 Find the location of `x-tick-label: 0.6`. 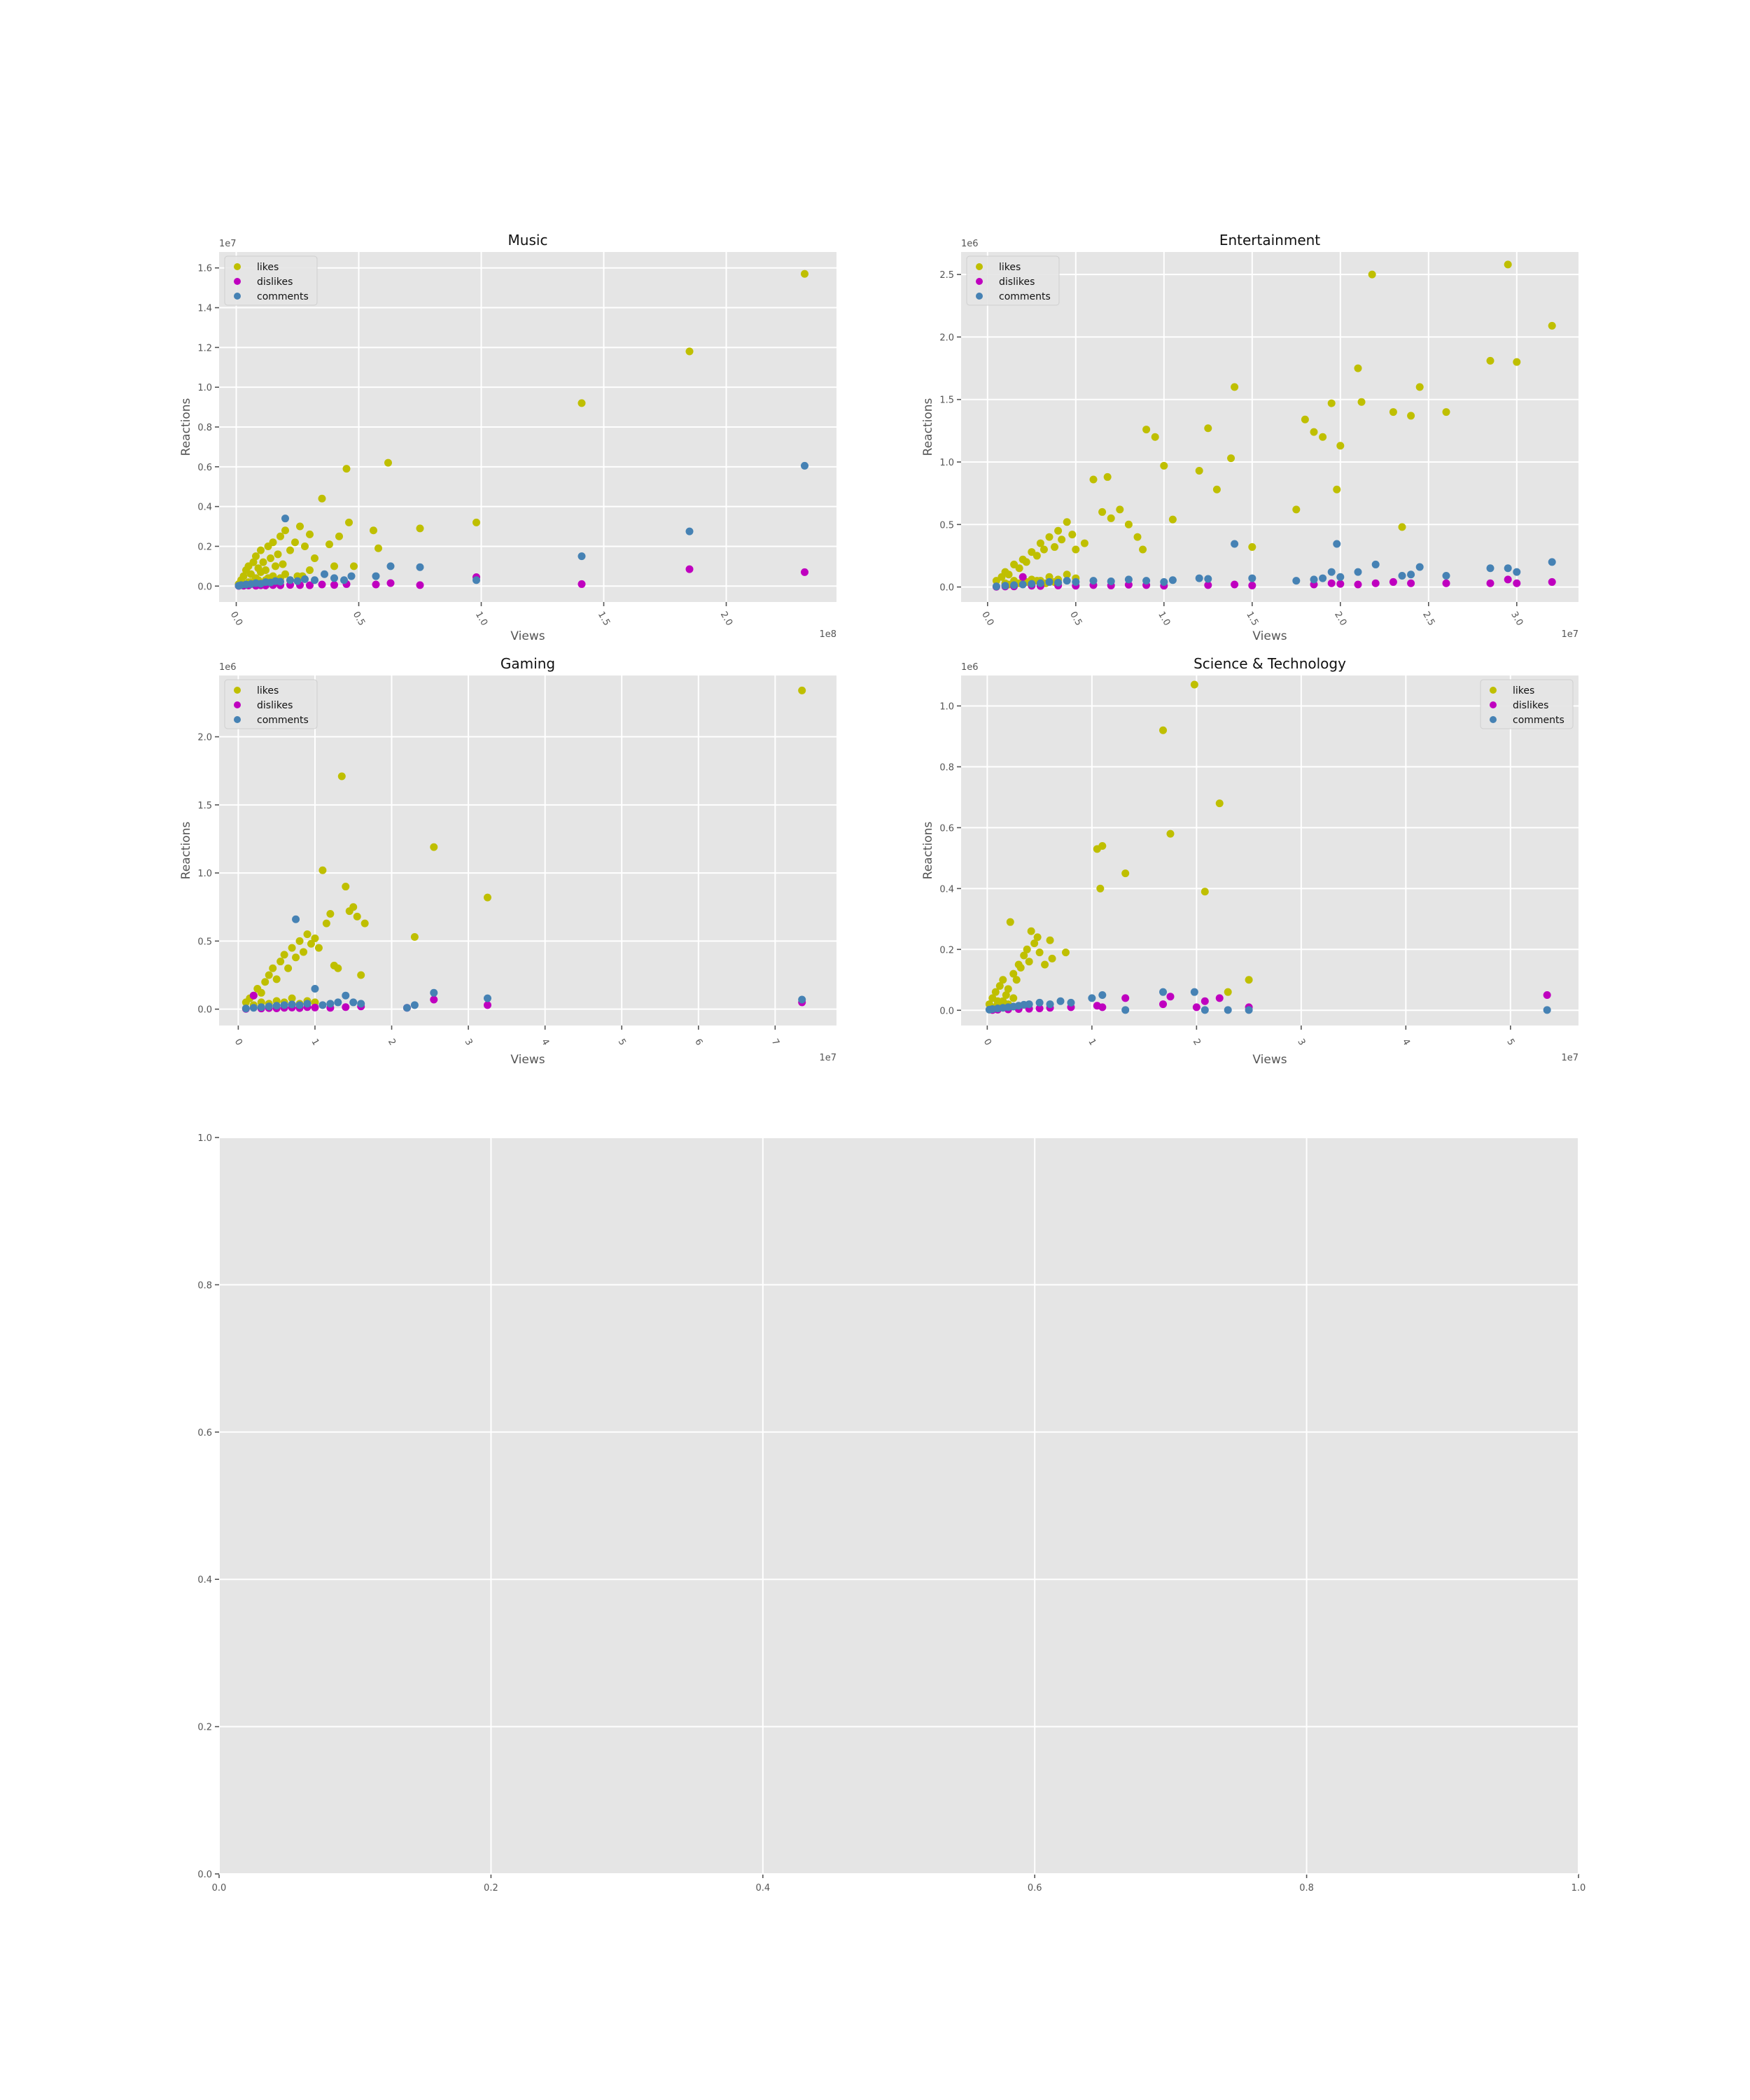

x-tick-label: 0.6 is located at coordinates (1035, 1888).